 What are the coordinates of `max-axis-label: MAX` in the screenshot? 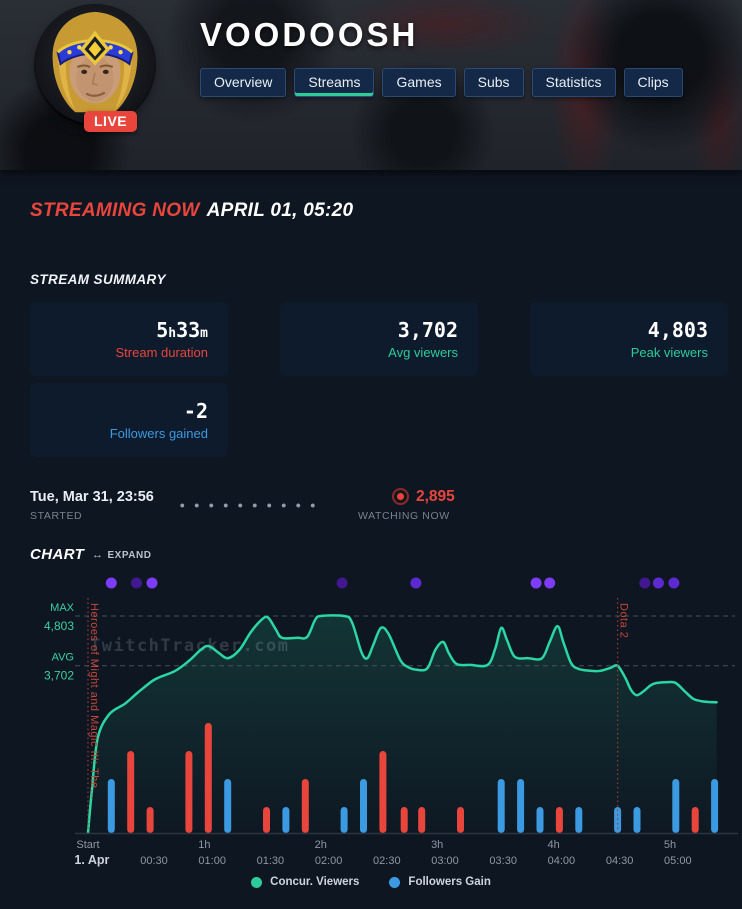 It's located at (62, 608).